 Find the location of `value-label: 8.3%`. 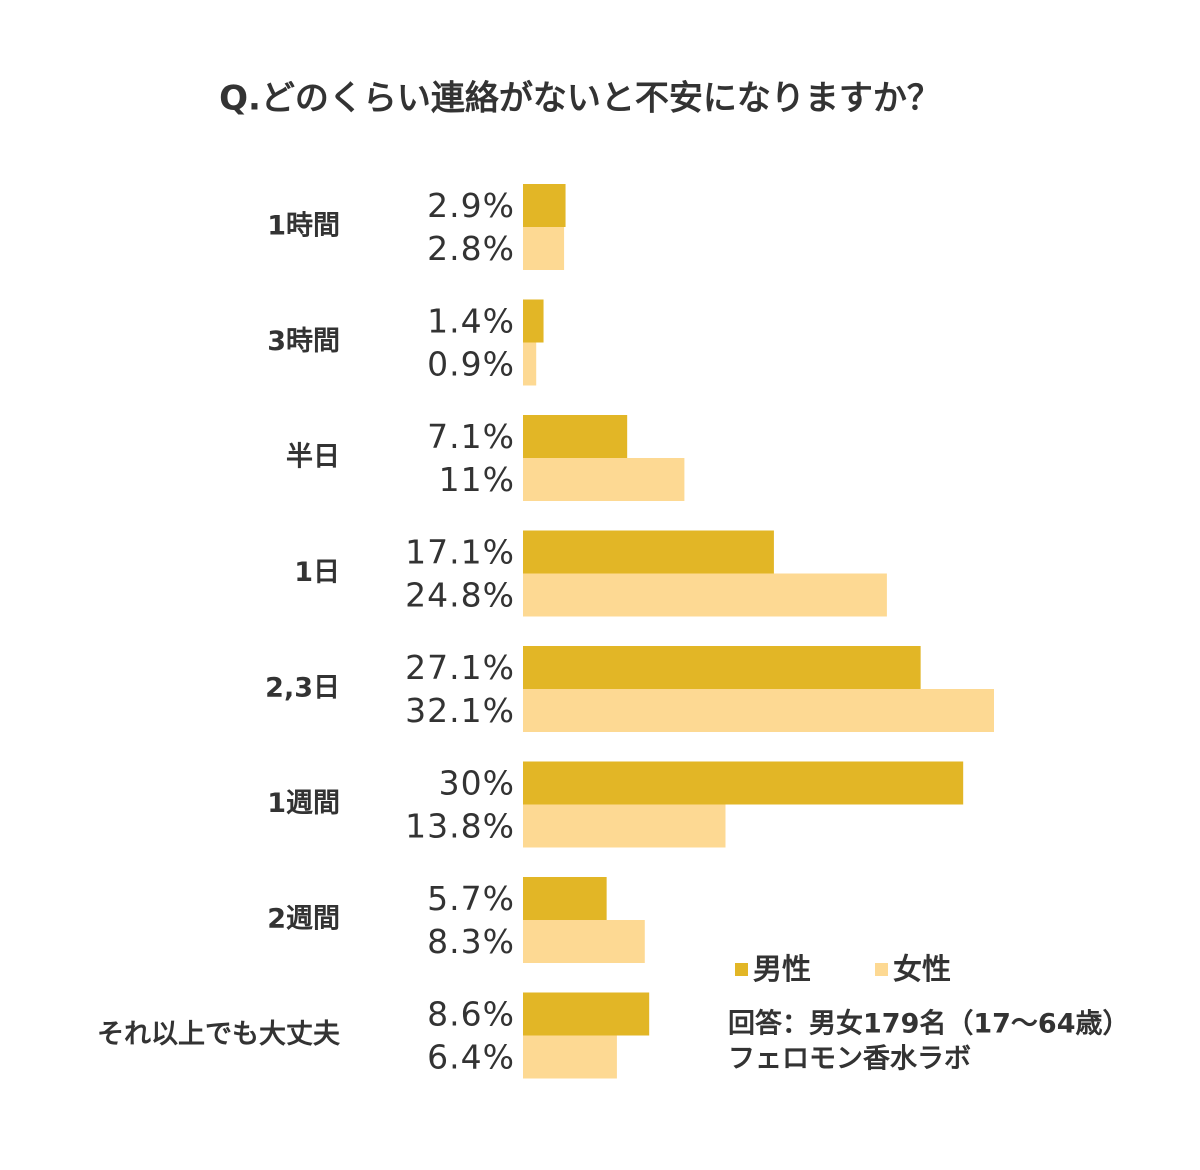

value-label: 8.3% is located at coordinates (471, 941).